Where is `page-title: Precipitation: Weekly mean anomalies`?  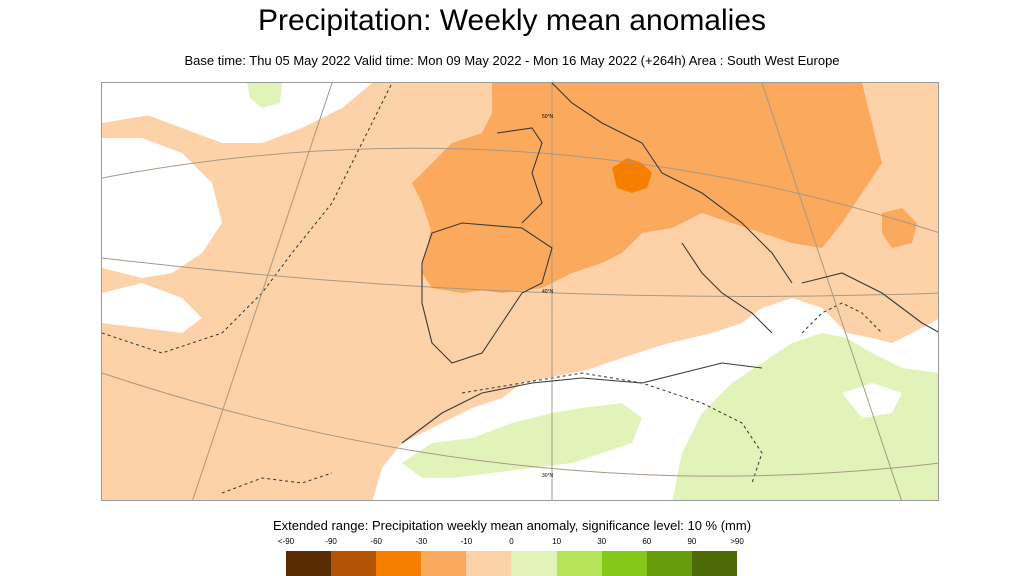 page-title: Precipitation: Weekly mean anomalies is located at coordinates (512, 20).